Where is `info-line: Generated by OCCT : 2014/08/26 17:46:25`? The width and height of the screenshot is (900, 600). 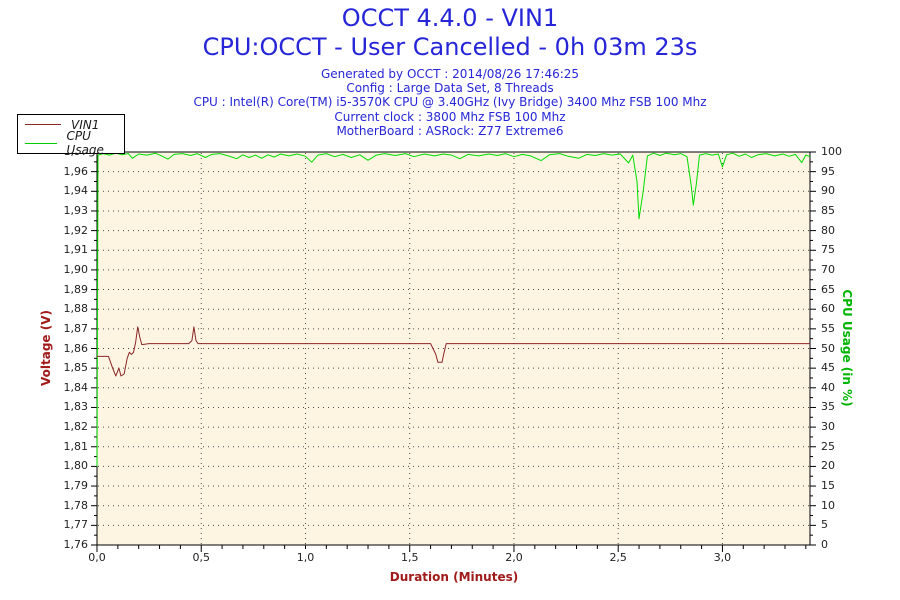
info-line: Generated by OCCT : 2014/08/26 17:46:25 is located at coordinates (450, 74).